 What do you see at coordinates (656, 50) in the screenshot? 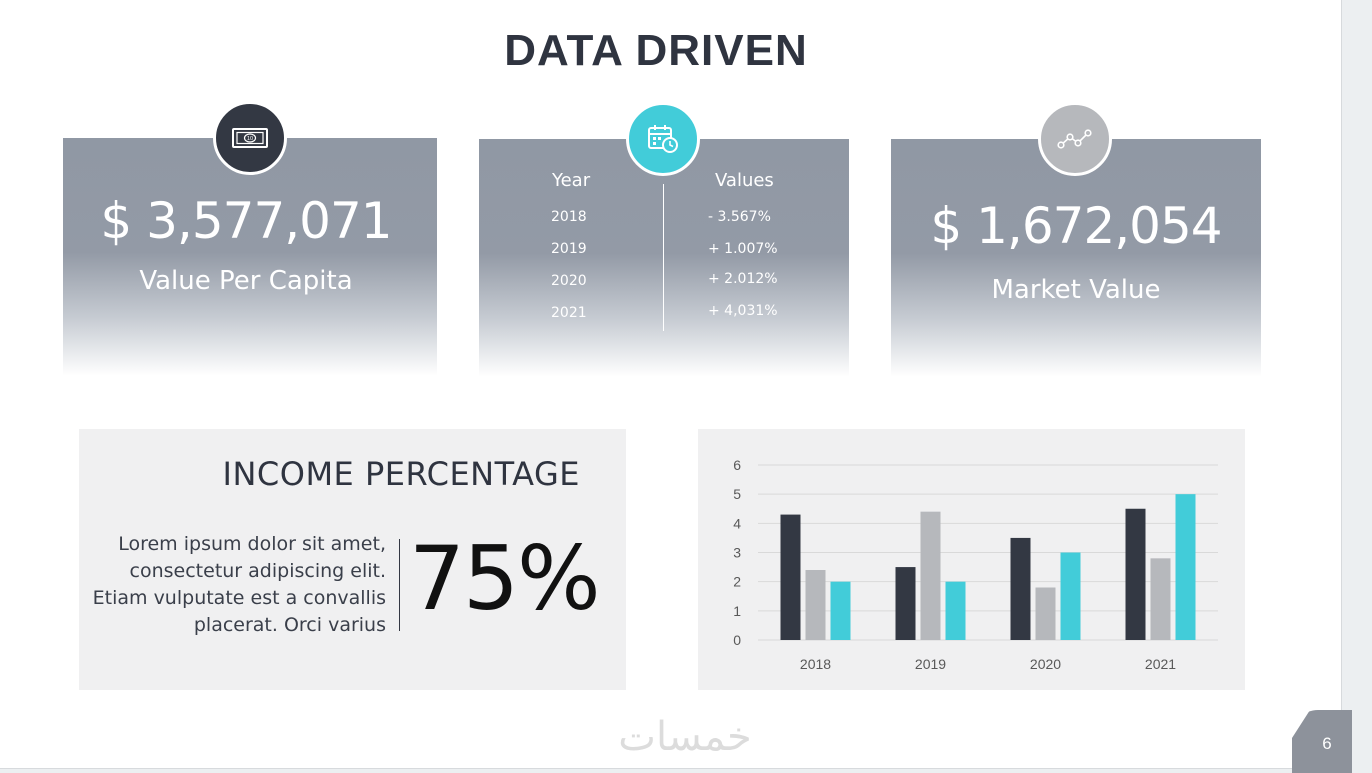
I see `slide-title: DATA DRIVEN` at bounding box center [656, 50].